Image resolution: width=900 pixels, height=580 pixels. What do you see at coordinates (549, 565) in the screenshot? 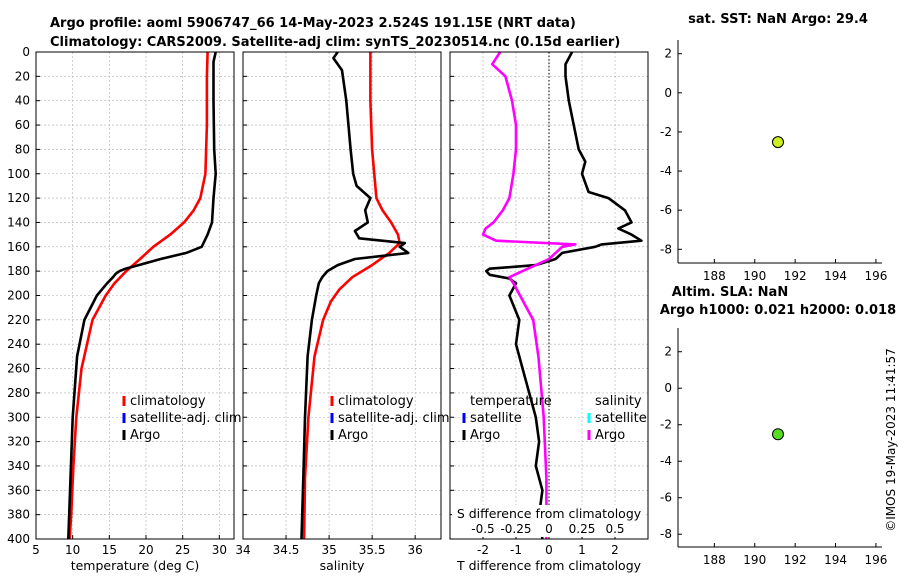
I see `x-axis-label: T difference from climatology` at bounding box center [549, 565].